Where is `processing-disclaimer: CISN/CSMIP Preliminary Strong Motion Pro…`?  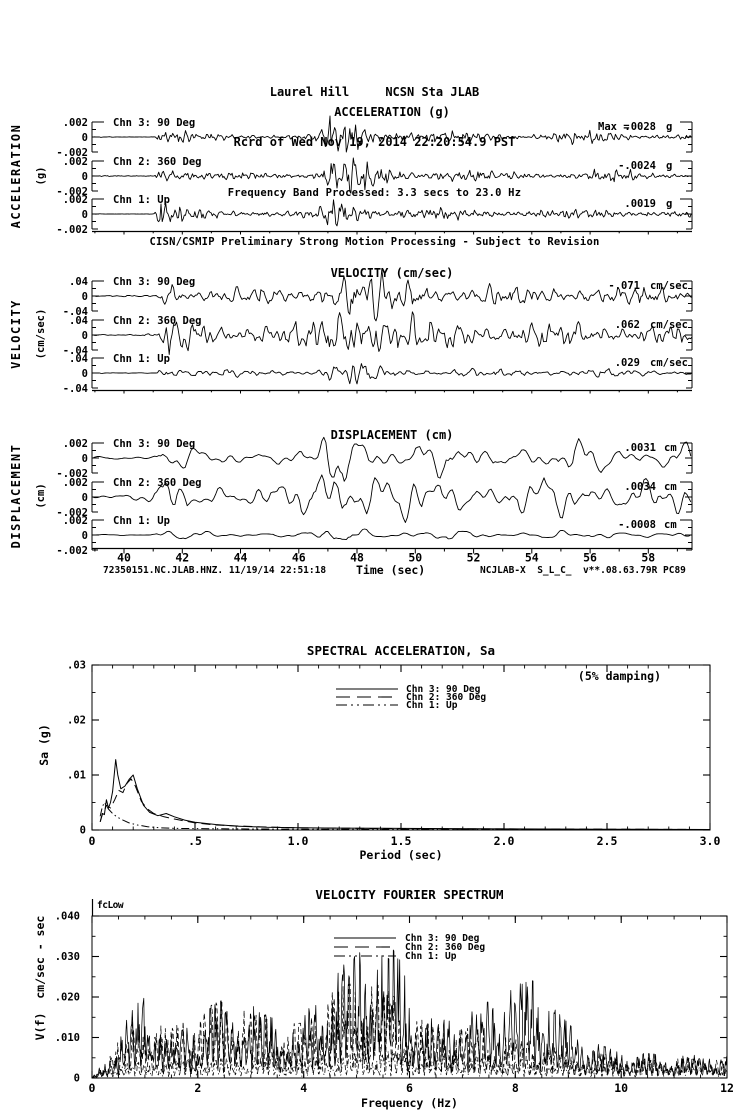
processing-disclaimer: CISN/CSMIP Preliminary Strong Motion Pro… is located at coordinates (374, 242).